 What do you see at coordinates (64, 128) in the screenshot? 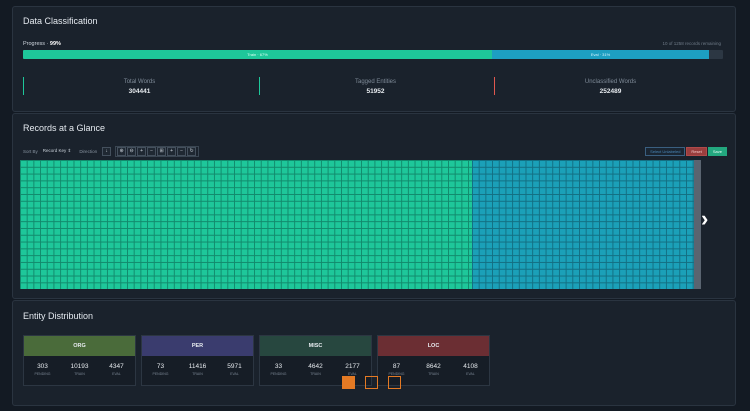
I see `records-title: Records at a Glance` at bounding box center [64, 128].